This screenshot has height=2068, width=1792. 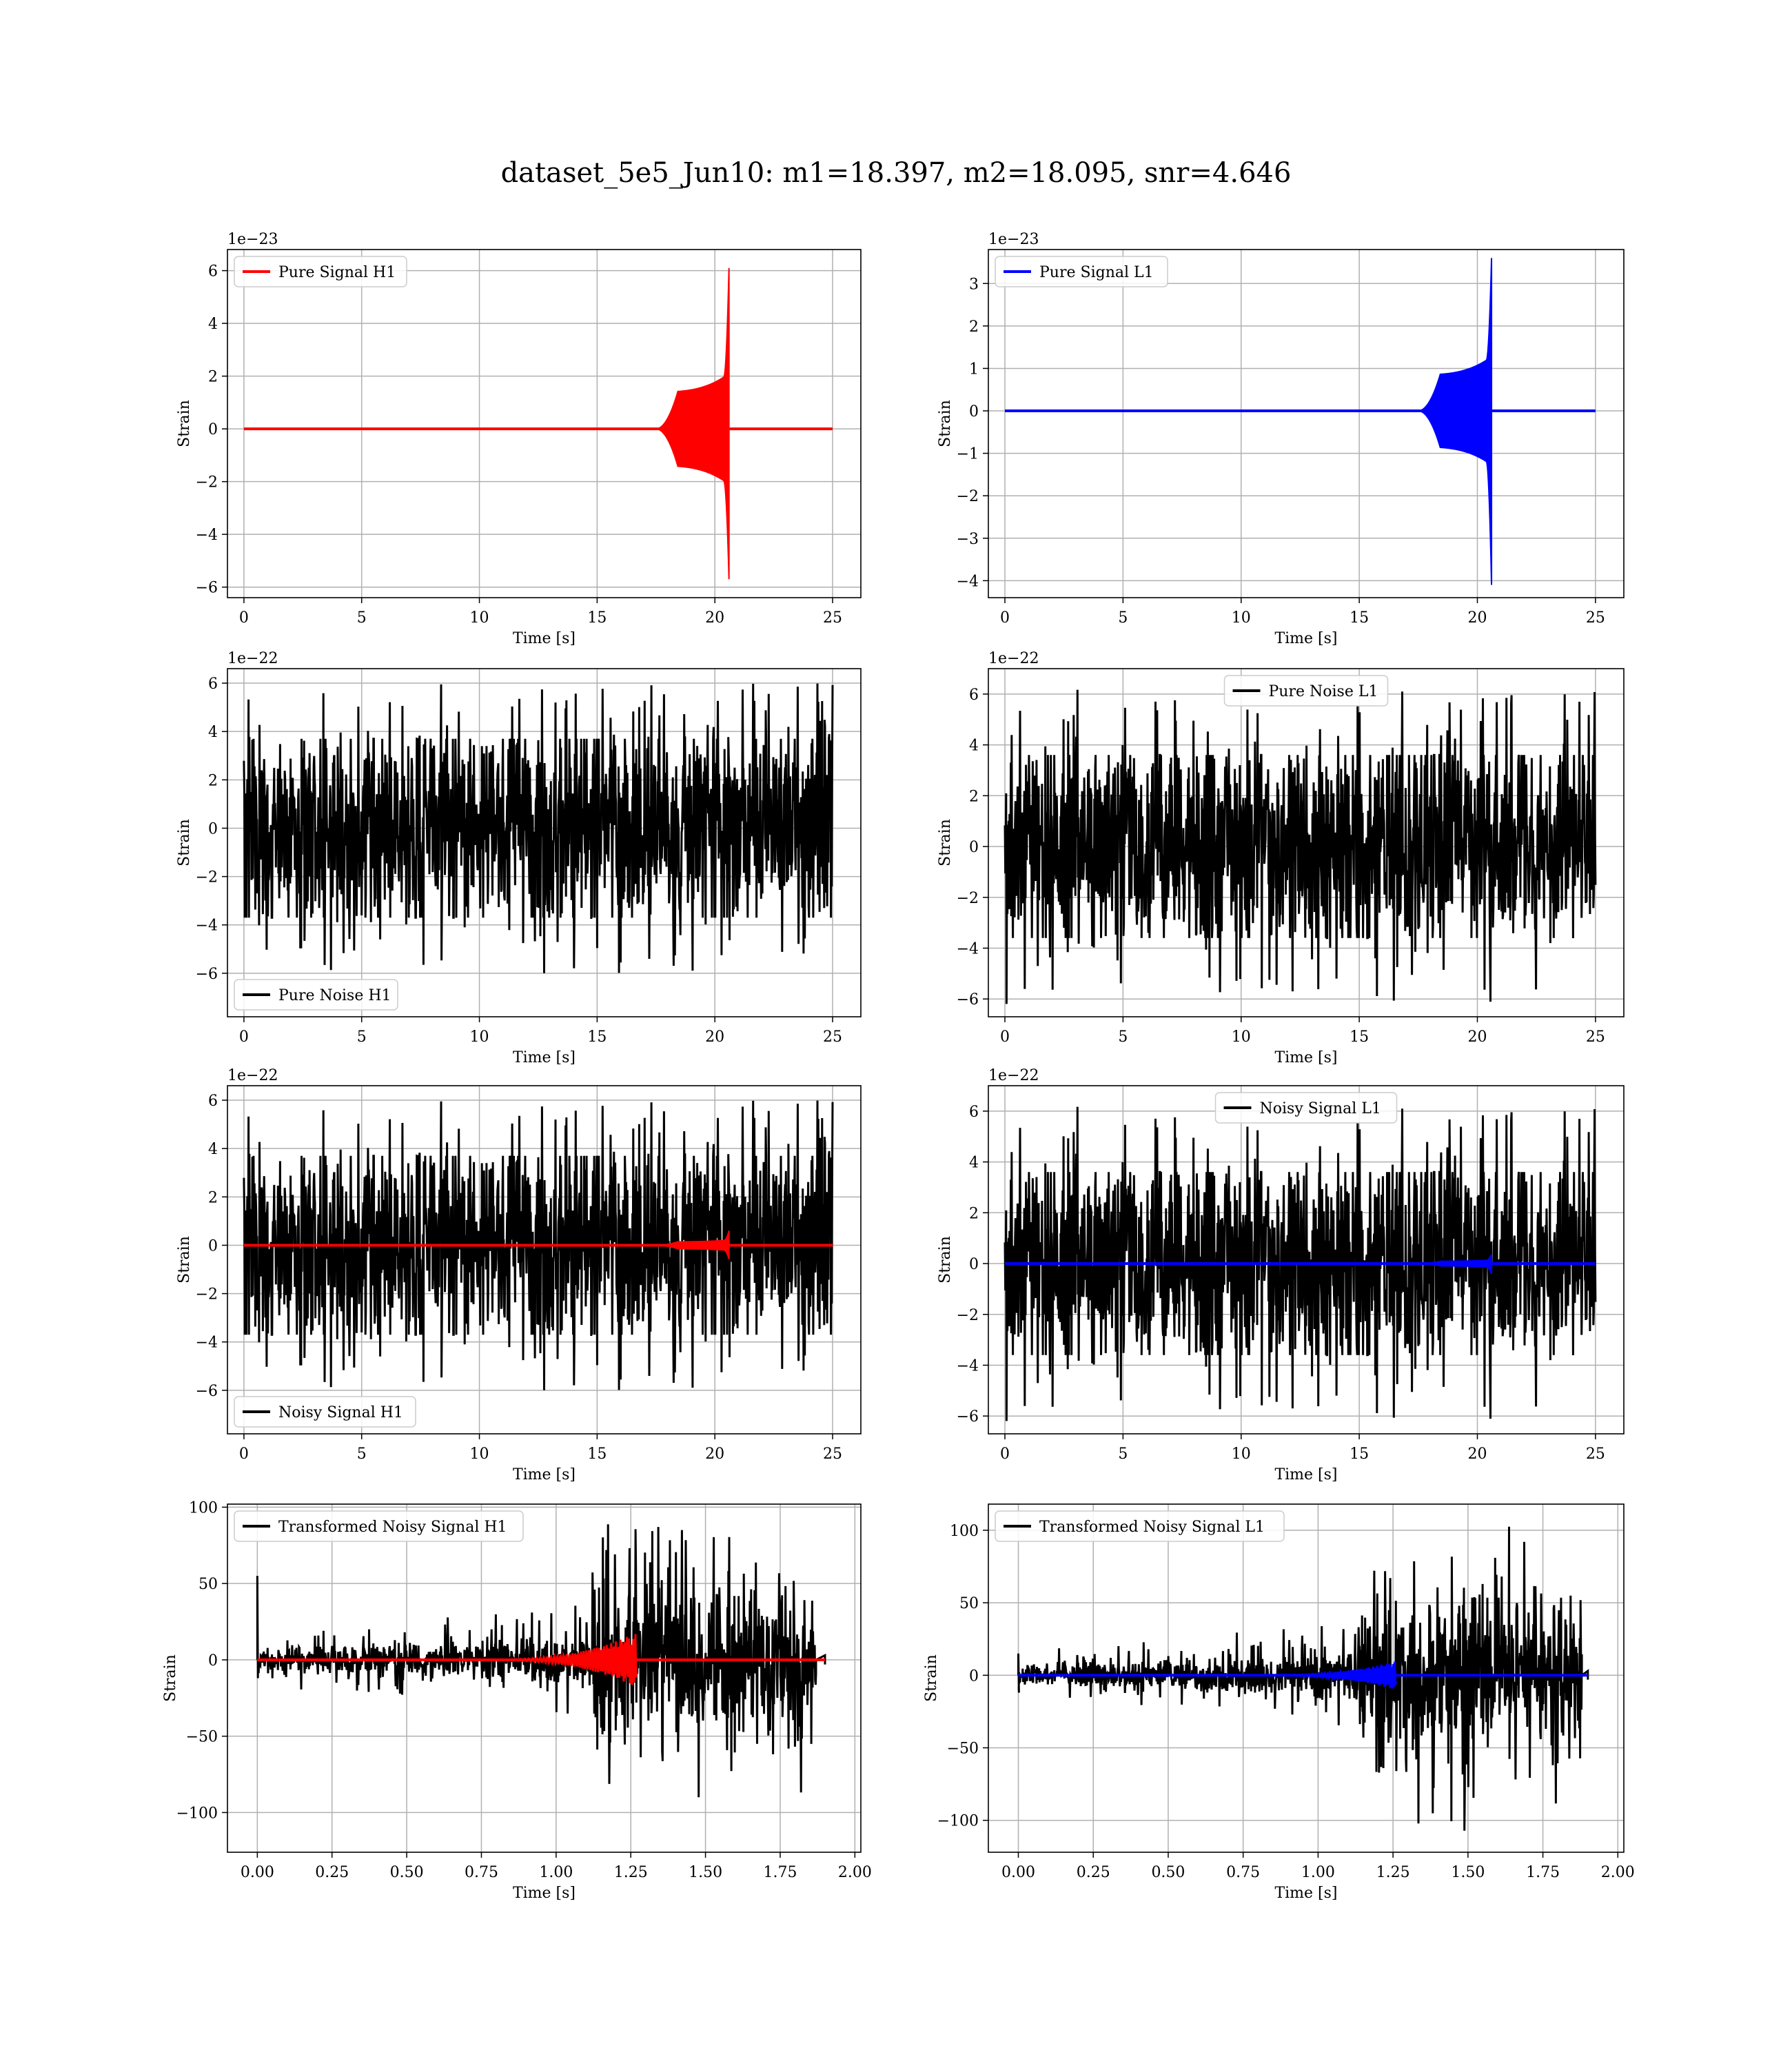 What do you see at coordinates (197, 1813) in the screenshot?
I see `y-tick-label: −100` at bounding box center [197, 1813].